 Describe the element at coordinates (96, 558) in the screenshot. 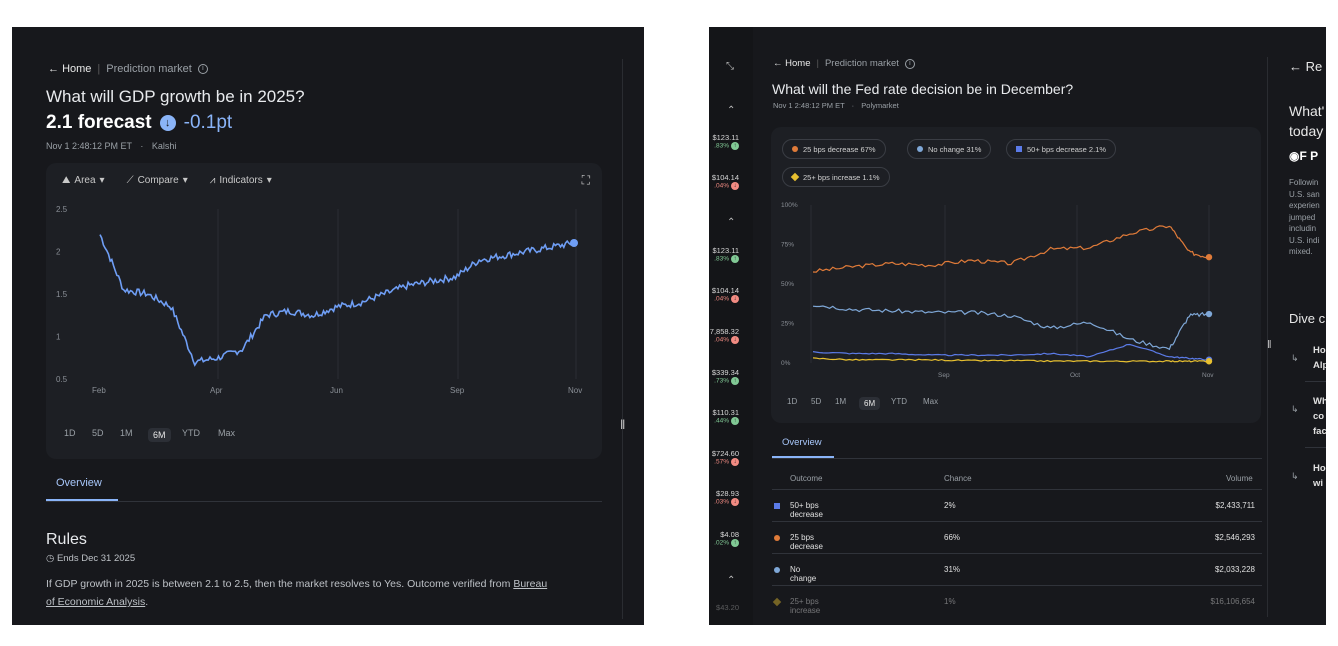

I see `end-date-label: Ends Dec 31 2025` at that location.